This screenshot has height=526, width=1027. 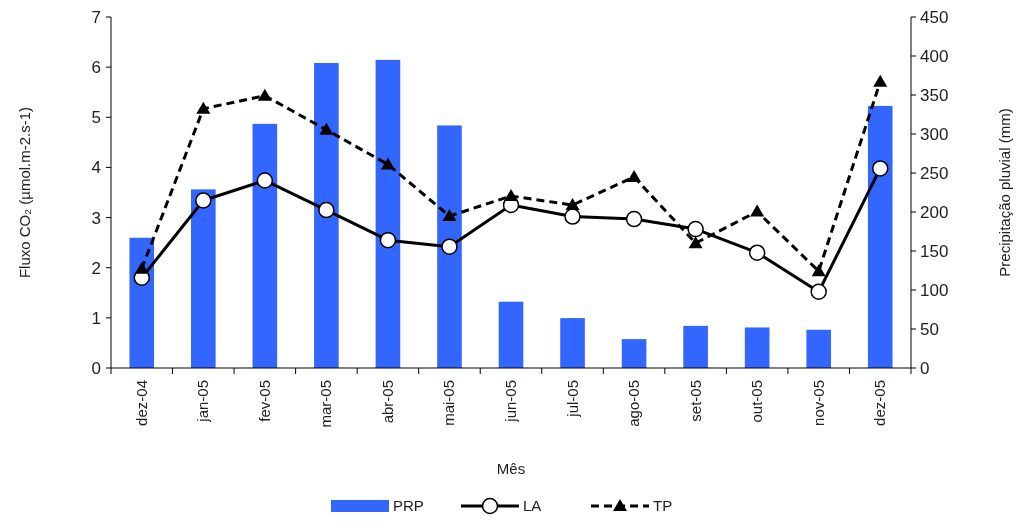 What do you see at coordinates (934, 17) in the screenshot?
I see `y2-tick-label: 450` at bounding box center [934, 17].